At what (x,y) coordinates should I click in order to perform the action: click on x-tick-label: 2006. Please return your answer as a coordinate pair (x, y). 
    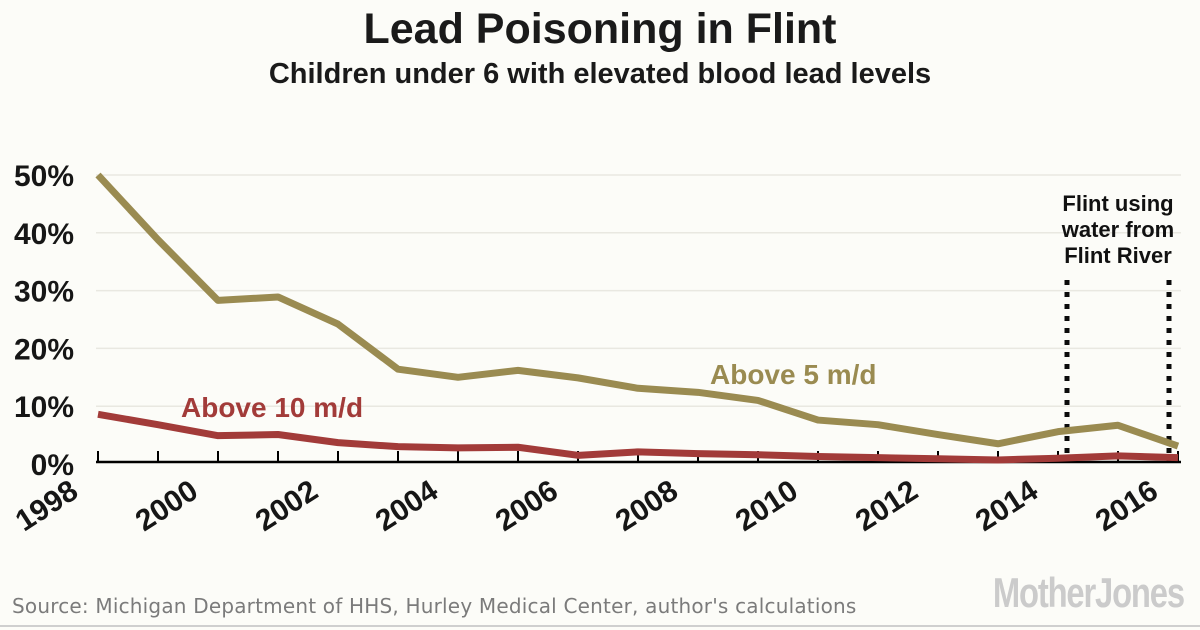
    Looking at the image, I should click on (527, 506).